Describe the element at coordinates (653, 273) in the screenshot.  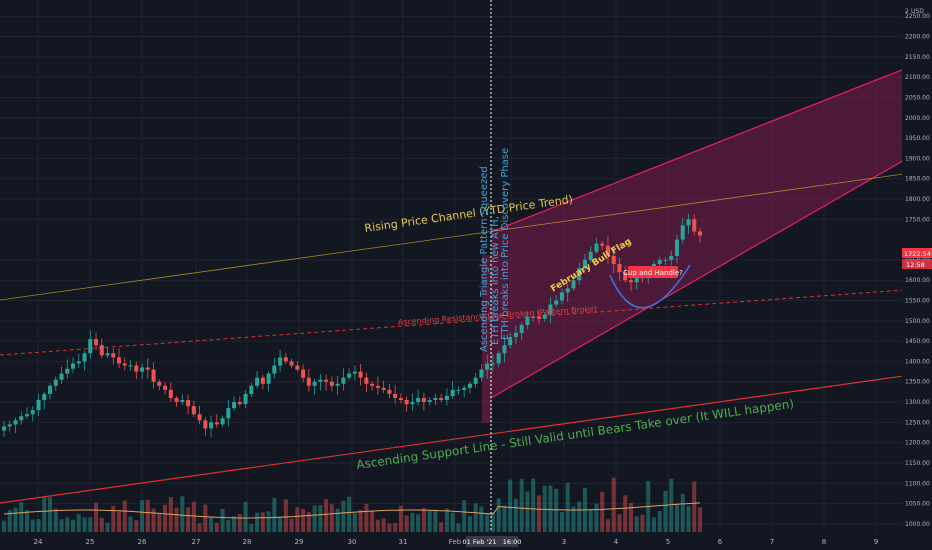
I see `cup-handle-annotation: Cup and Handle?` at that location.